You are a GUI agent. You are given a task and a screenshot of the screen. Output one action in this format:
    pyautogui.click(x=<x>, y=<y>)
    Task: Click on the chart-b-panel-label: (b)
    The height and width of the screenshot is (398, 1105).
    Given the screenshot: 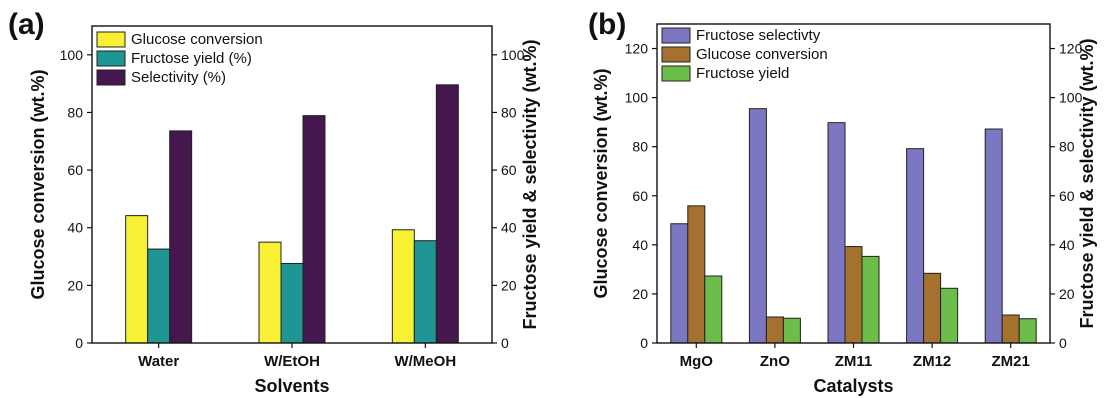 What is the action you would take?
    pyautogui.click(x=607, y=24)
    